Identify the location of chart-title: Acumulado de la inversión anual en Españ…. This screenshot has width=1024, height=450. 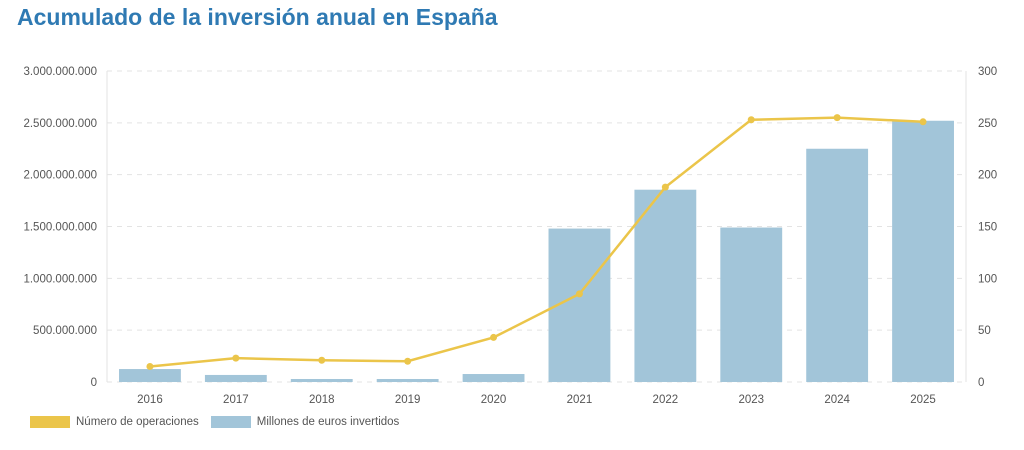
(257, 17).